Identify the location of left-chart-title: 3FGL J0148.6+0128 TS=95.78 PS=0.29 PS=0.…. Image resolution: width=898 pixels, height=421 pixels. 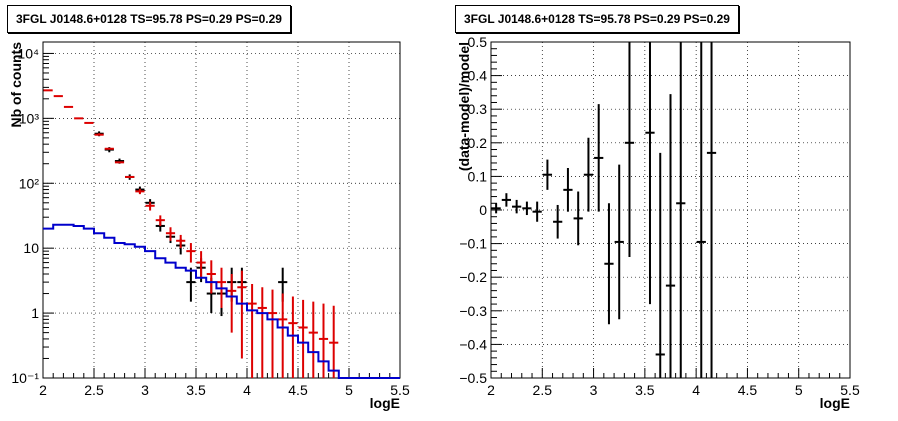
(149, 19).